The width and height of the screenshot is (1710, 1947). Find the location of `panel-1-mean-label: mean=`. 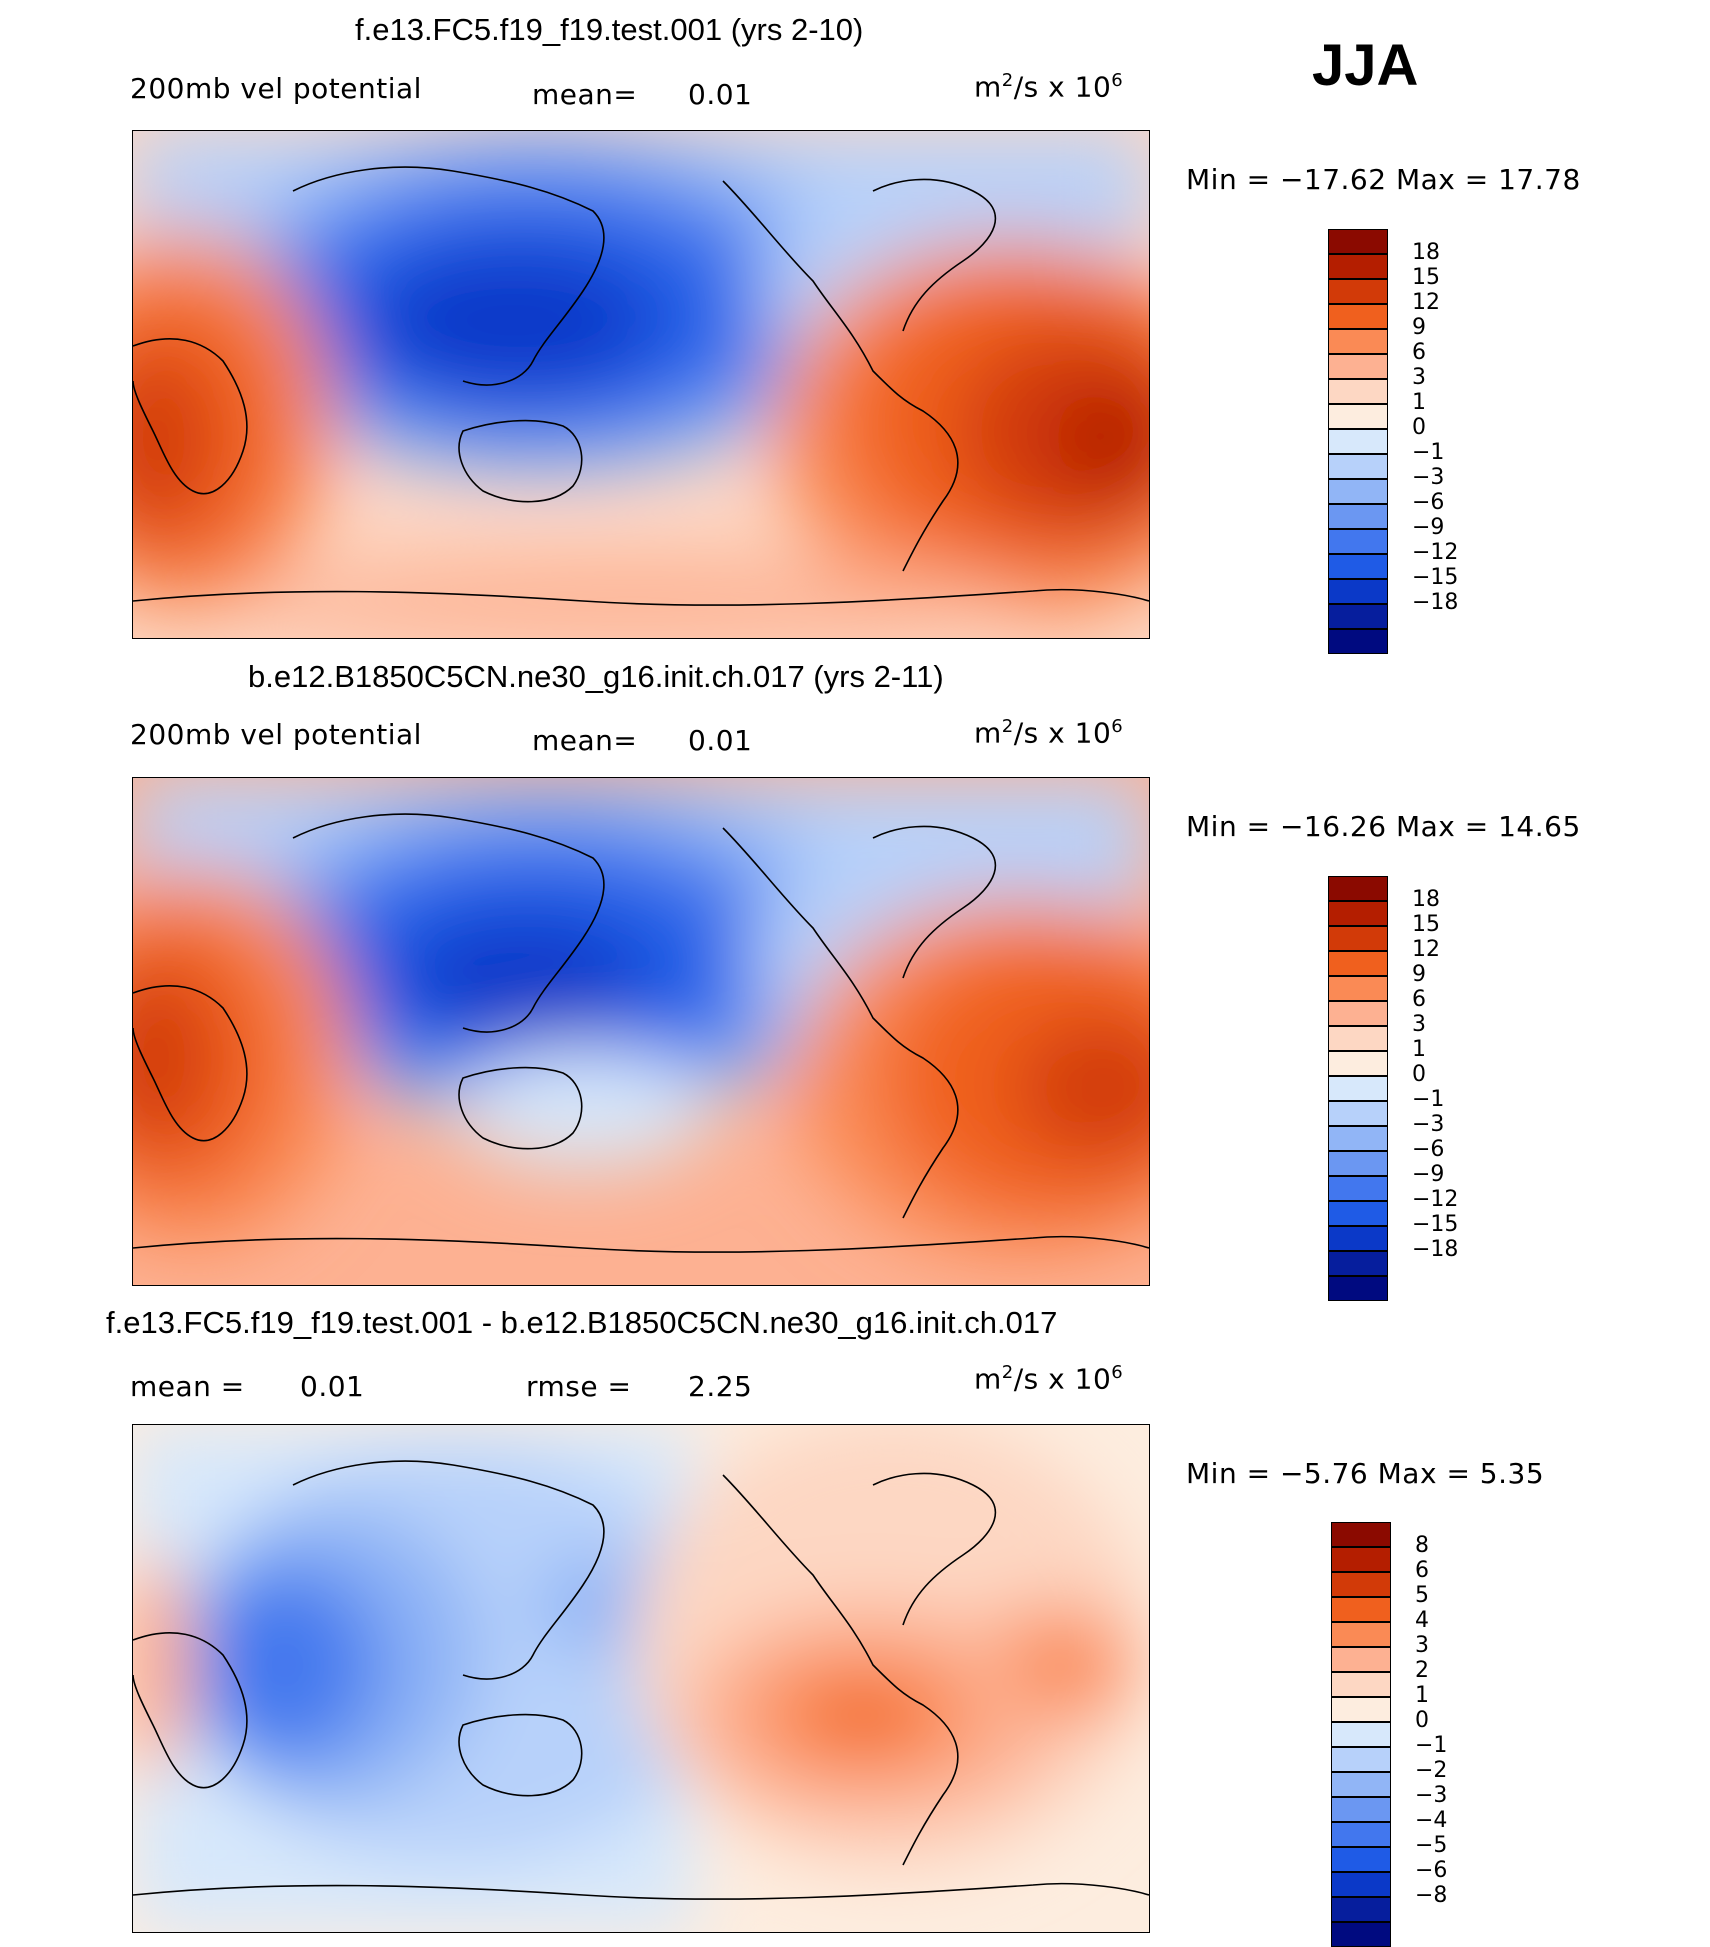

panel-1-mean-label: mean= is located at coordinates (585, 94).